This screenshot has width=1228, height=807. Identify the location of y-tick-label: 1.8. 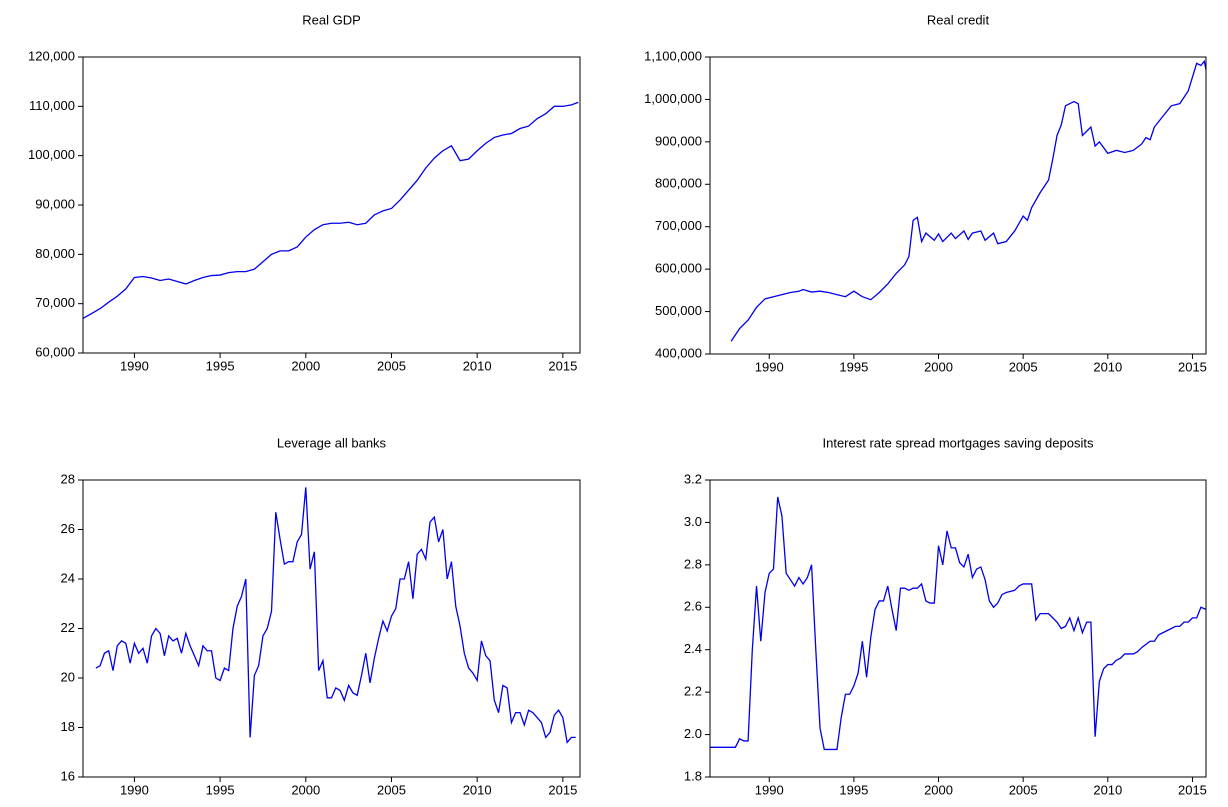
(693, 775).